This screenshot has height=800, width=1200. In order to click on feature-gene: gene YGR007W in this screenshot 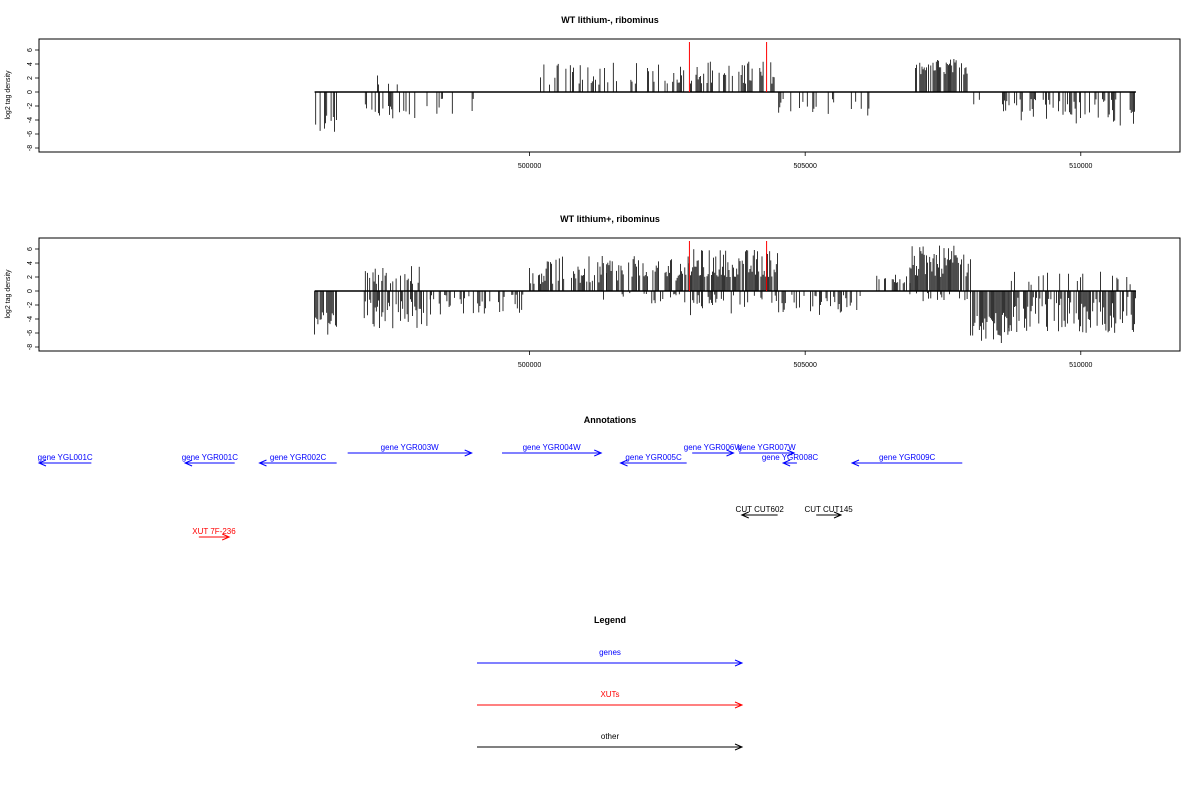, I will do `click(767, 450)`.